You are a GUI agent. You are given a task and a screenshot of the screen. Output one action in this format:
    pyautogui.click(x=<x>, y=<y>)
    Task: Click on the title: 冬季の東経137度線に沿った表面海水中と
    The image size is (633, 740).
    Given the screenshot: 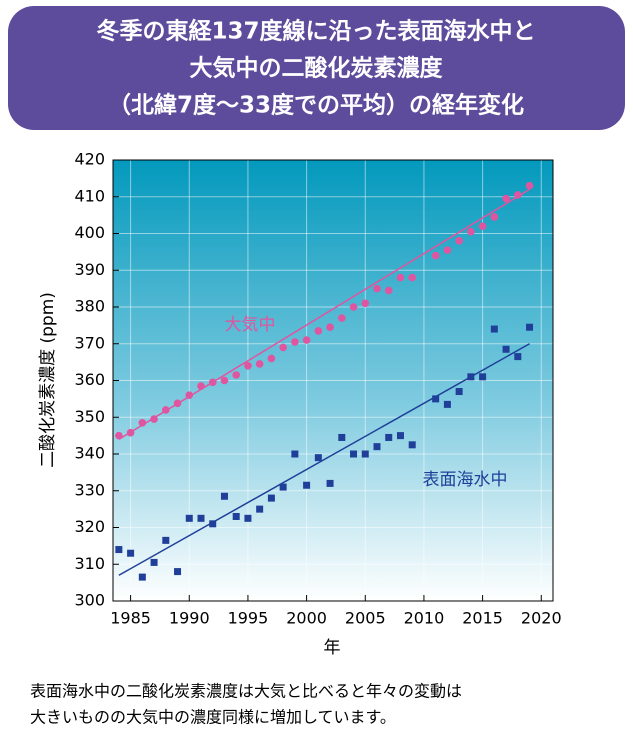 What is the action you would take?
    pyautogui.click(x=315, y=31)
    